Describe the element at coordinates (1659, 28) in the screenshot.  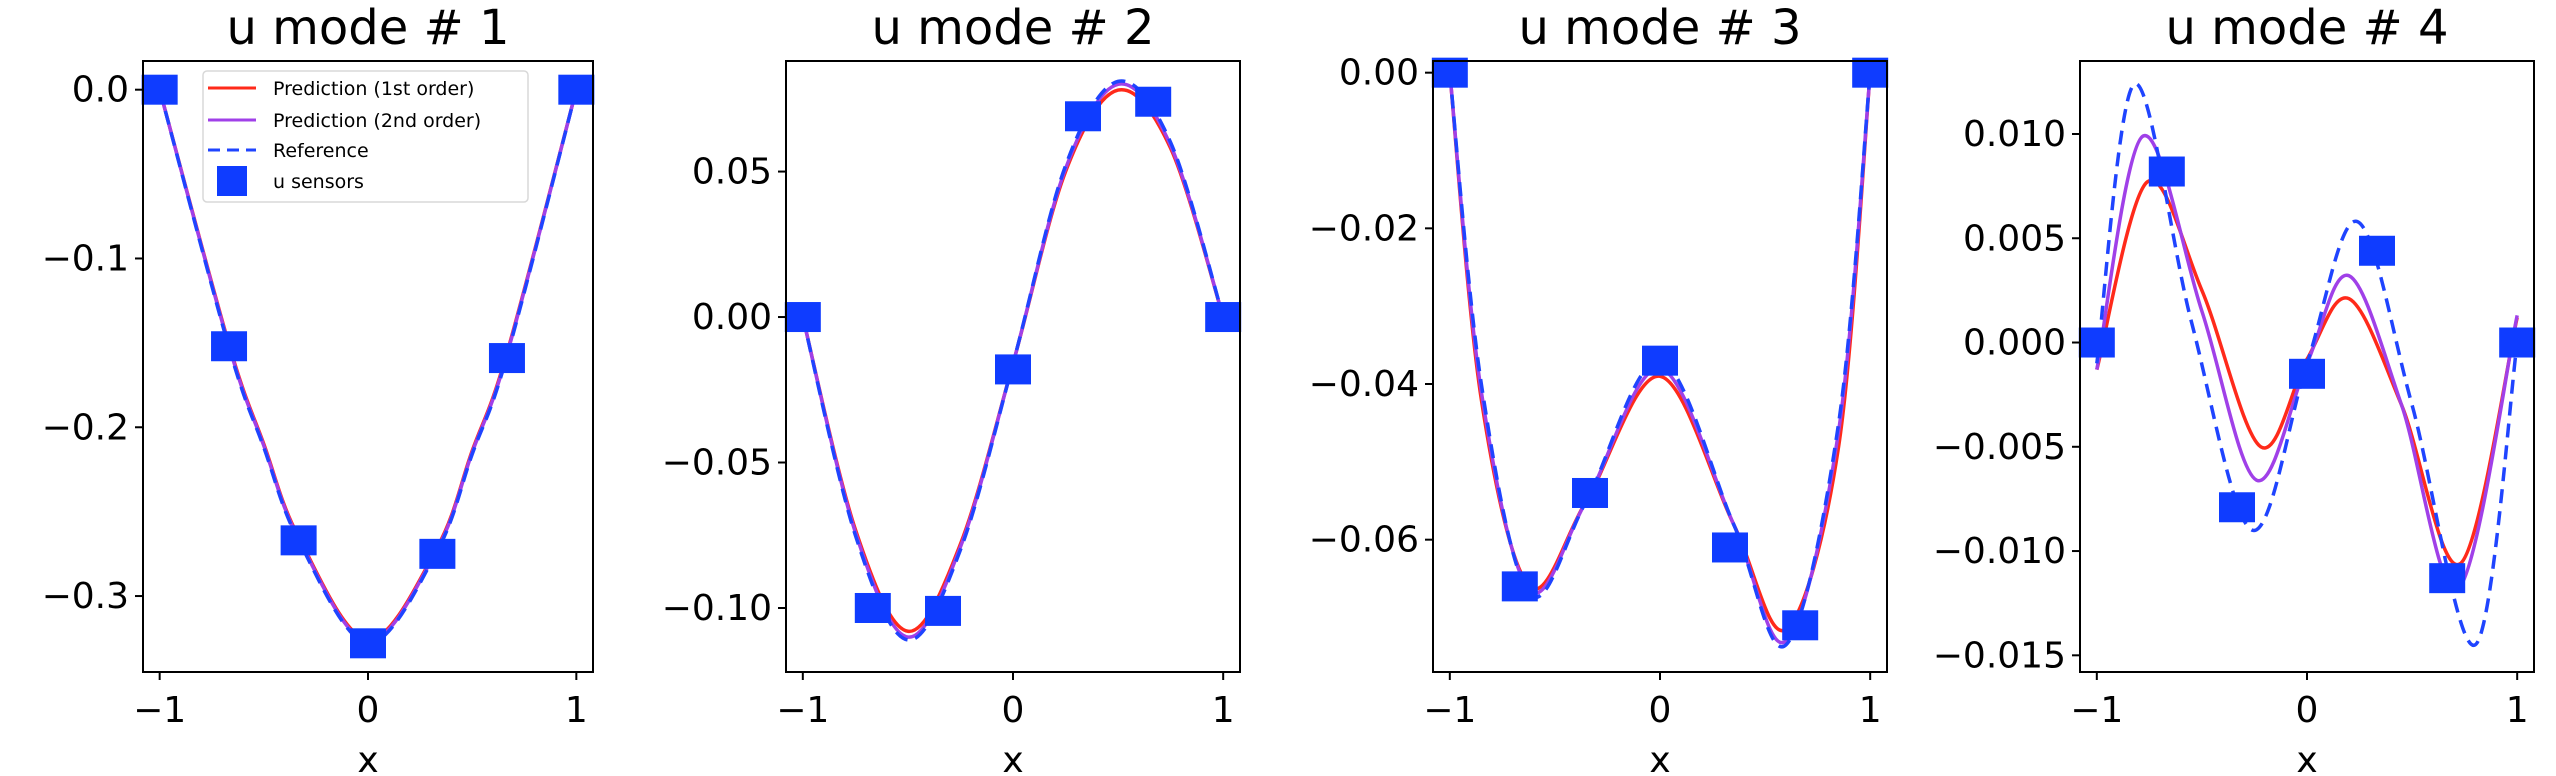
I see `subplot-title: u mode # 3` at that location.